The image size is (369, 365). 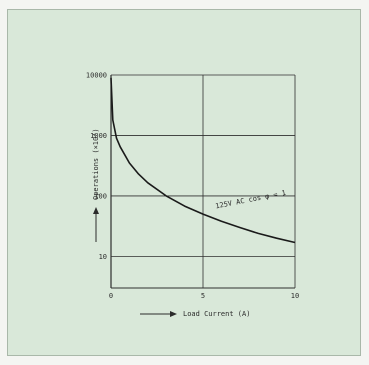 I want to click on y-tick-labels: 10000 1000 100 10, so click(x=96, y=166).